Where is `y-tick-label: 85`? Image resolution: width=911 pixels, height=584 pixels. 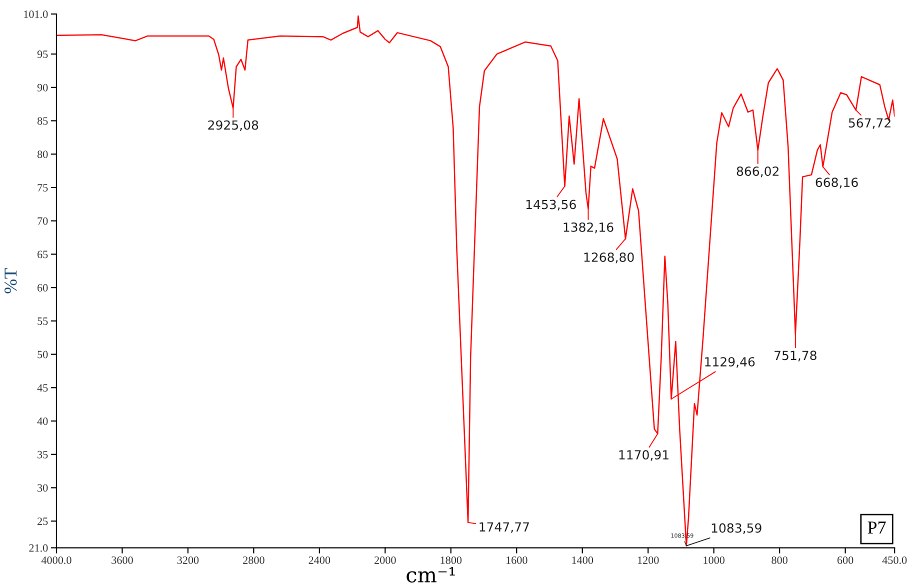
y-tick-label: 85 is located at coordinates (42, 121).